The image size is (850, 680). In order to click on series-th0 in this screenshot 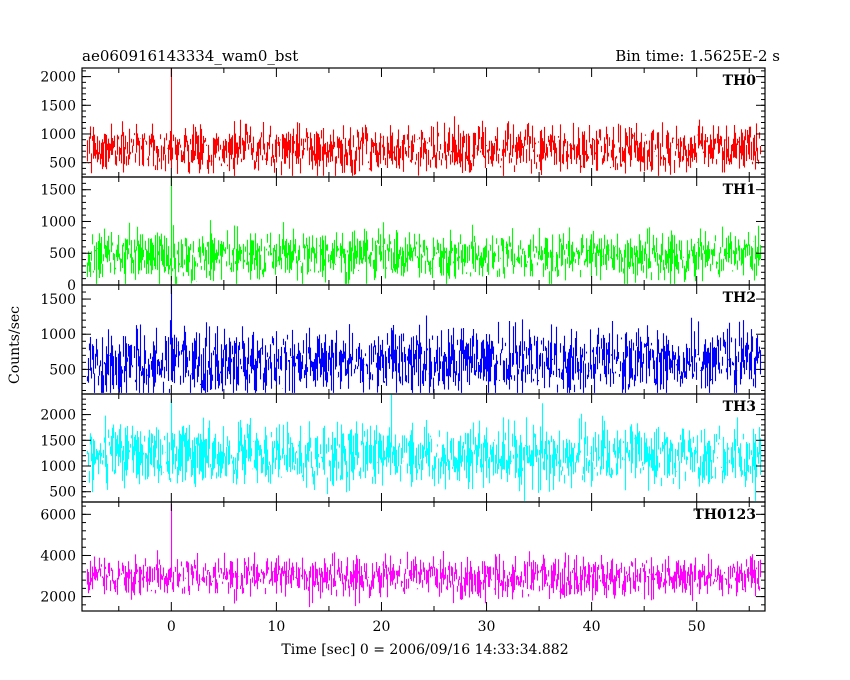, I will do `click(424, 122)`.